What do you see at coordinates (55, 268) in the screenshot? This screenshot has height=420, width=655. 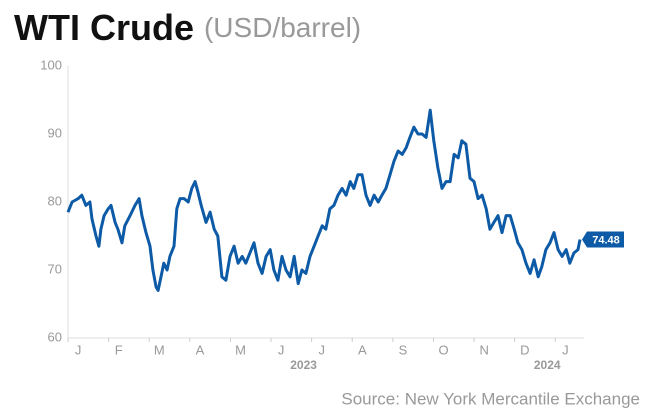 I see `y-tick-label: 70` at bounding box center [55, 268].